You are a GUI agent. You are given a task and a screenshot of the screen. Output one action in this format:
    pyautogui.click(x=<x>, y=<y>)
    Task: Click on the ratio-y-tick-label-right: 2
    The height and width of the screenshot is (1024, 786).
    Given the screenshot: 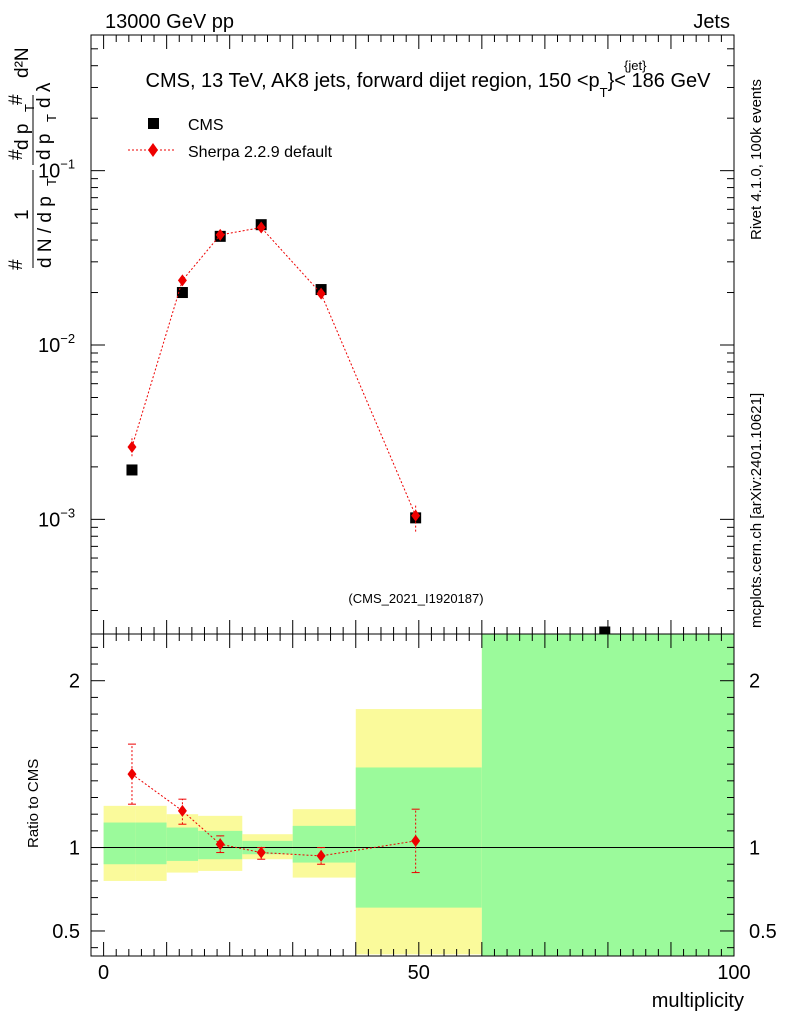 What is the action you would take?
    pyautogui.click(x=754, y=682)
    